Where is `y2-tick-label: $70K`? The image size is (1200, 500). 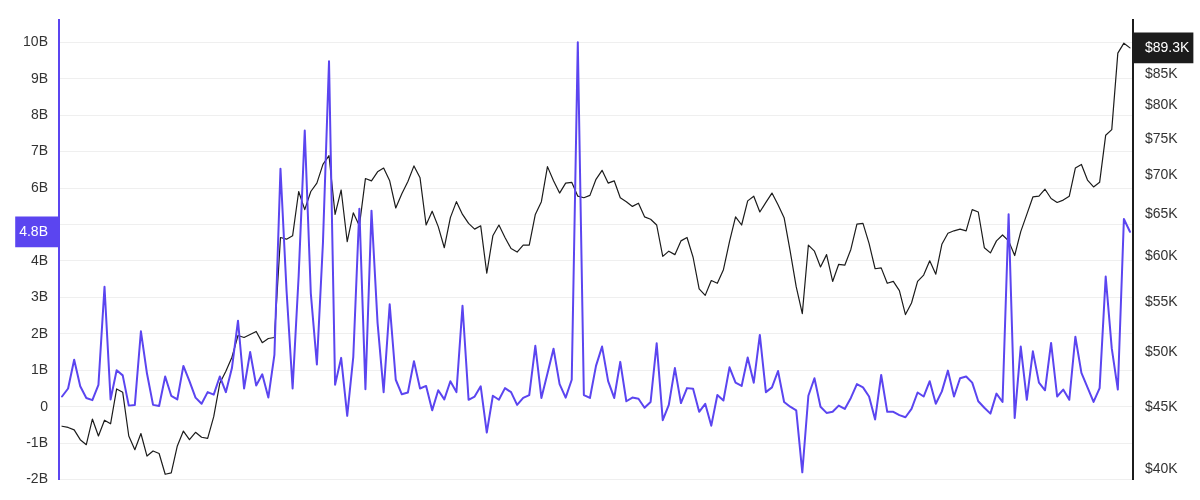
y2-tick-label: $70K is located at coordinates (1162, 174).